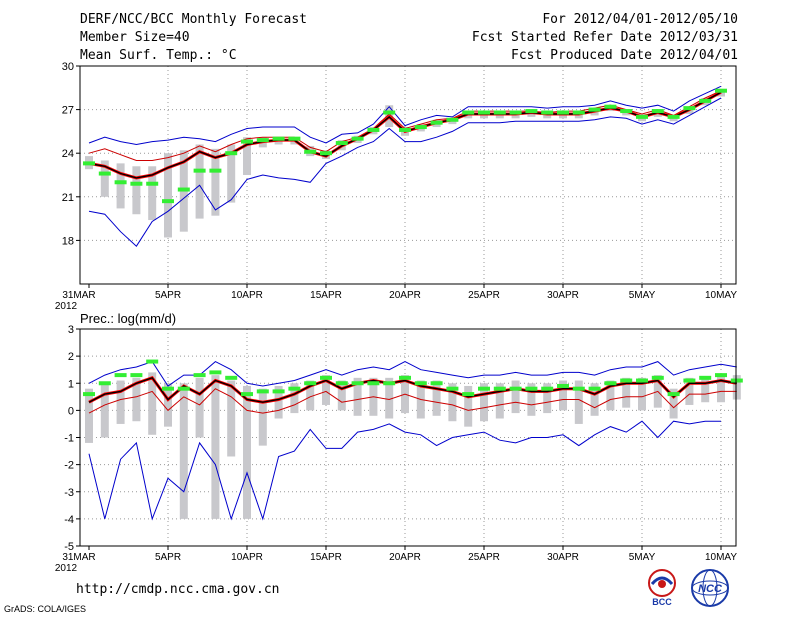 This screenshot has height=618, width=800. I want to click on bcc-logo: BCC, so click(662, 588).